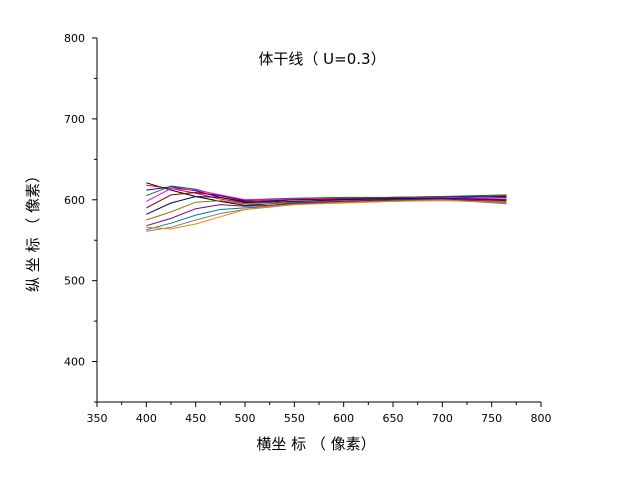 The width and height of the screenshot is (626, 482). What do you see at coordinates (74, 119) in the screenshot?
I see `y-tick-label: 700` at bounding box center [74, 119].